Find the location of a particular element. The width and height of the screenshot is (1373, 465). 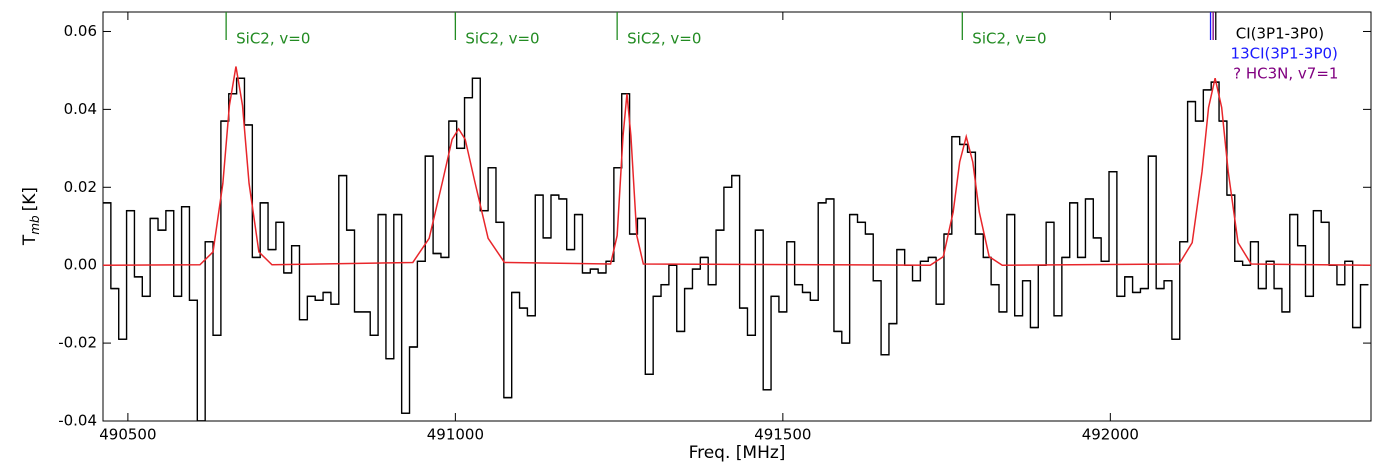

y-tick-label: 0.00 is located at coordinates (80, 265).